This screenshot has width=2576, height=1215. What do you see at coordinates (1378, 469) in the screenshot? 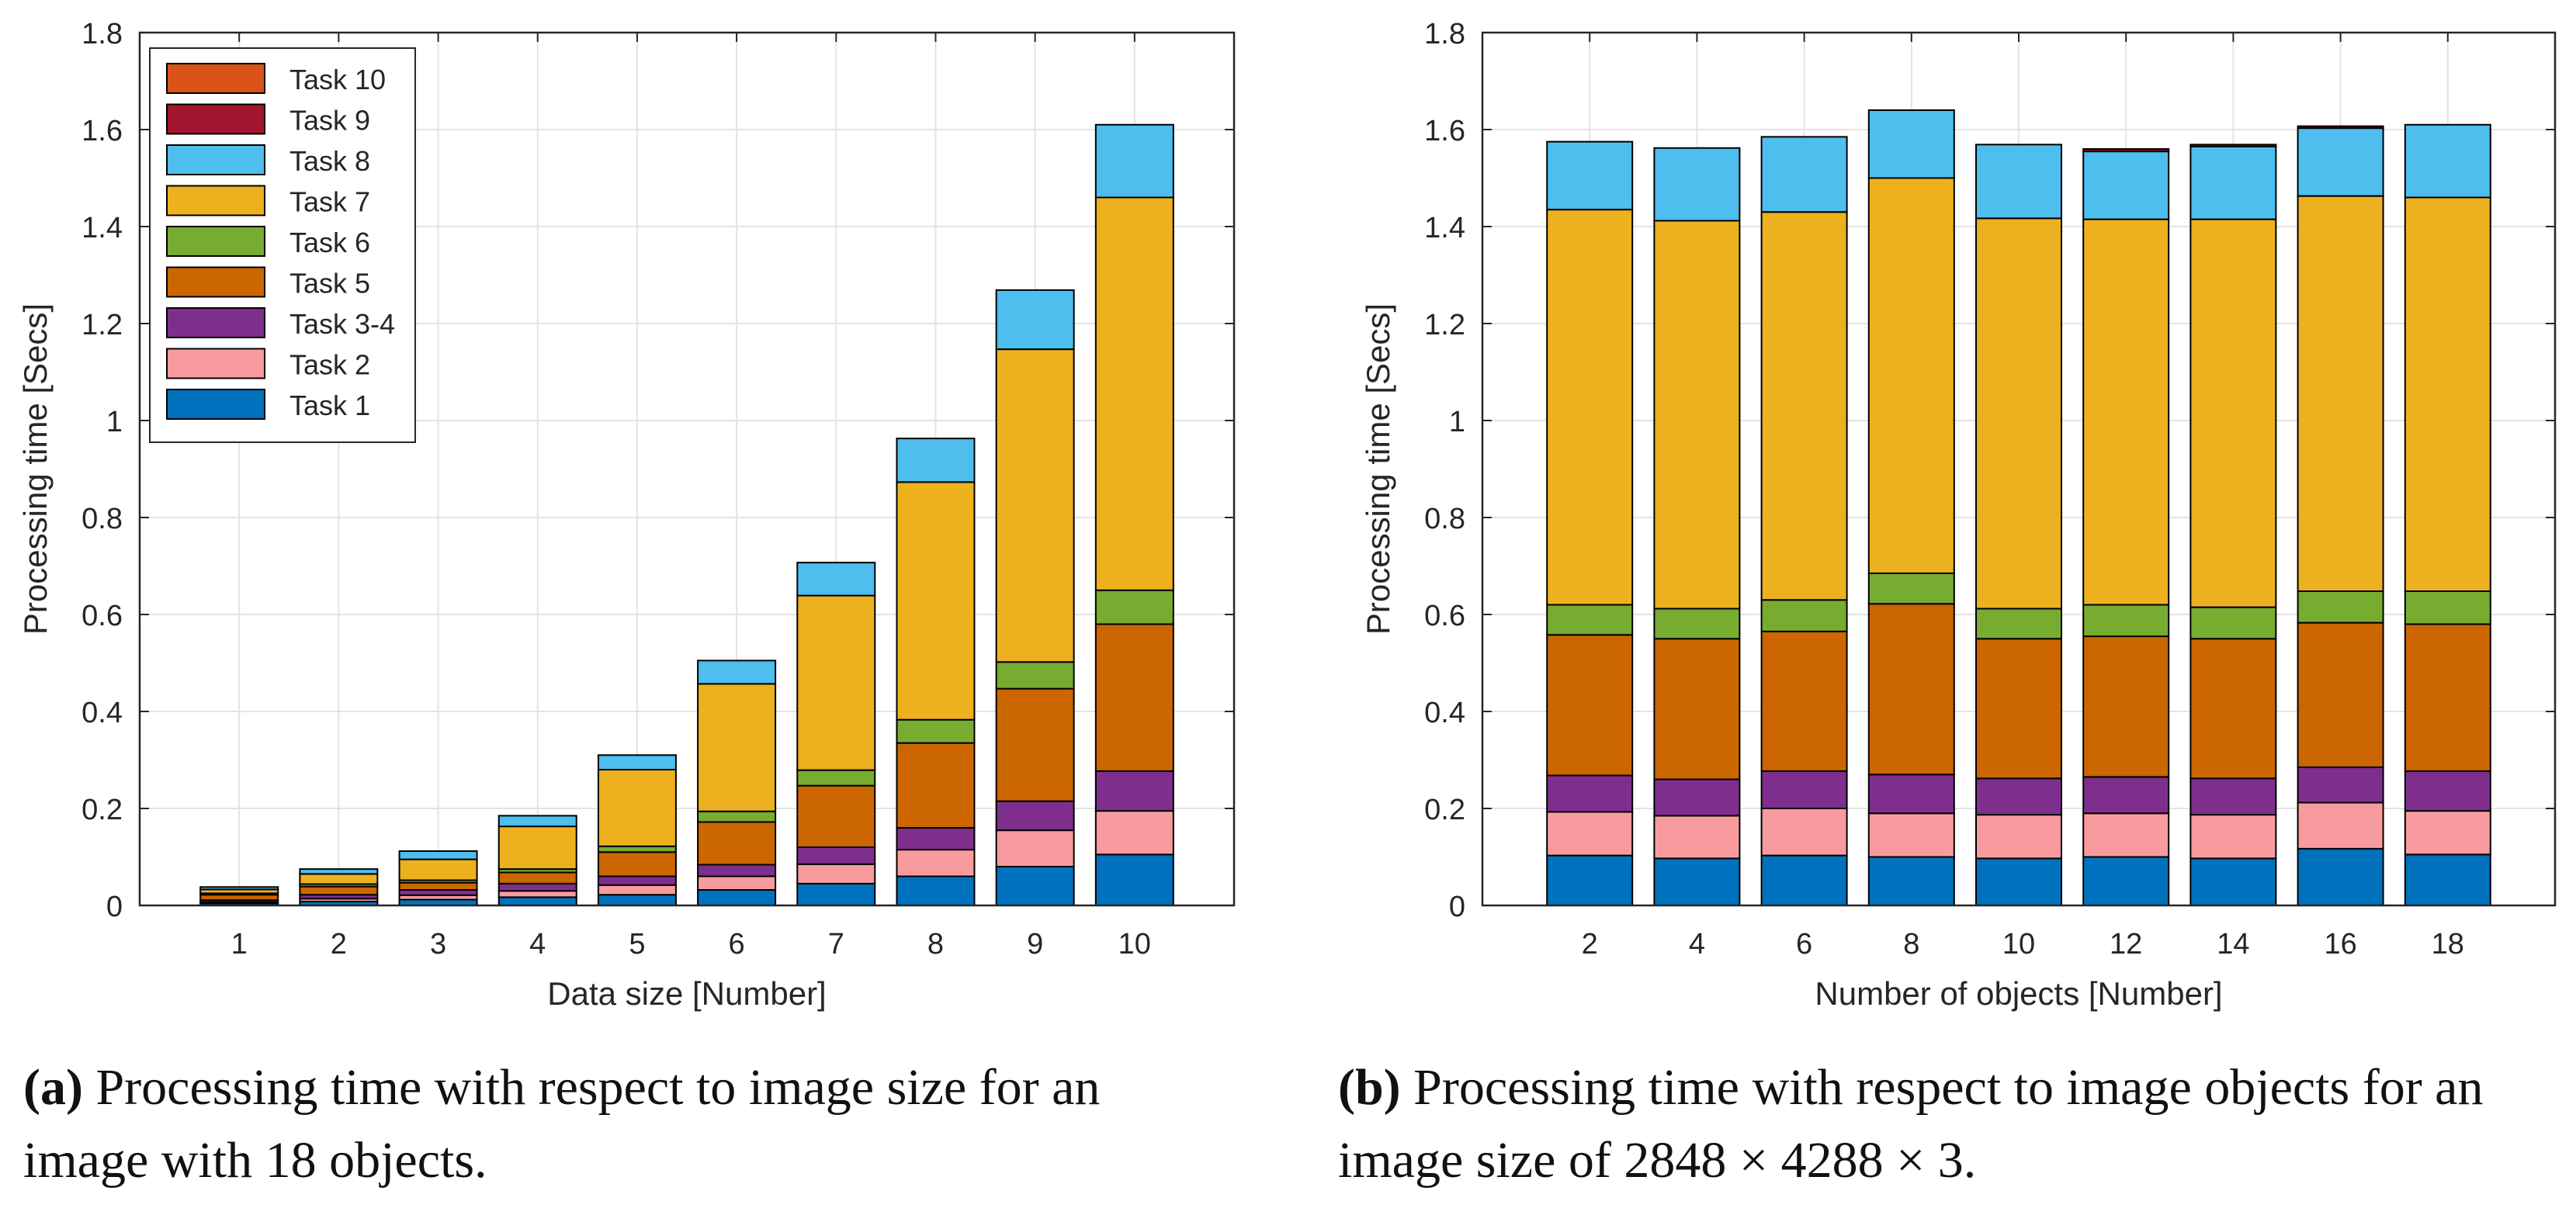
I see `y-axis-label: Processing time [Secs]` at bounding box center [1378, 469].